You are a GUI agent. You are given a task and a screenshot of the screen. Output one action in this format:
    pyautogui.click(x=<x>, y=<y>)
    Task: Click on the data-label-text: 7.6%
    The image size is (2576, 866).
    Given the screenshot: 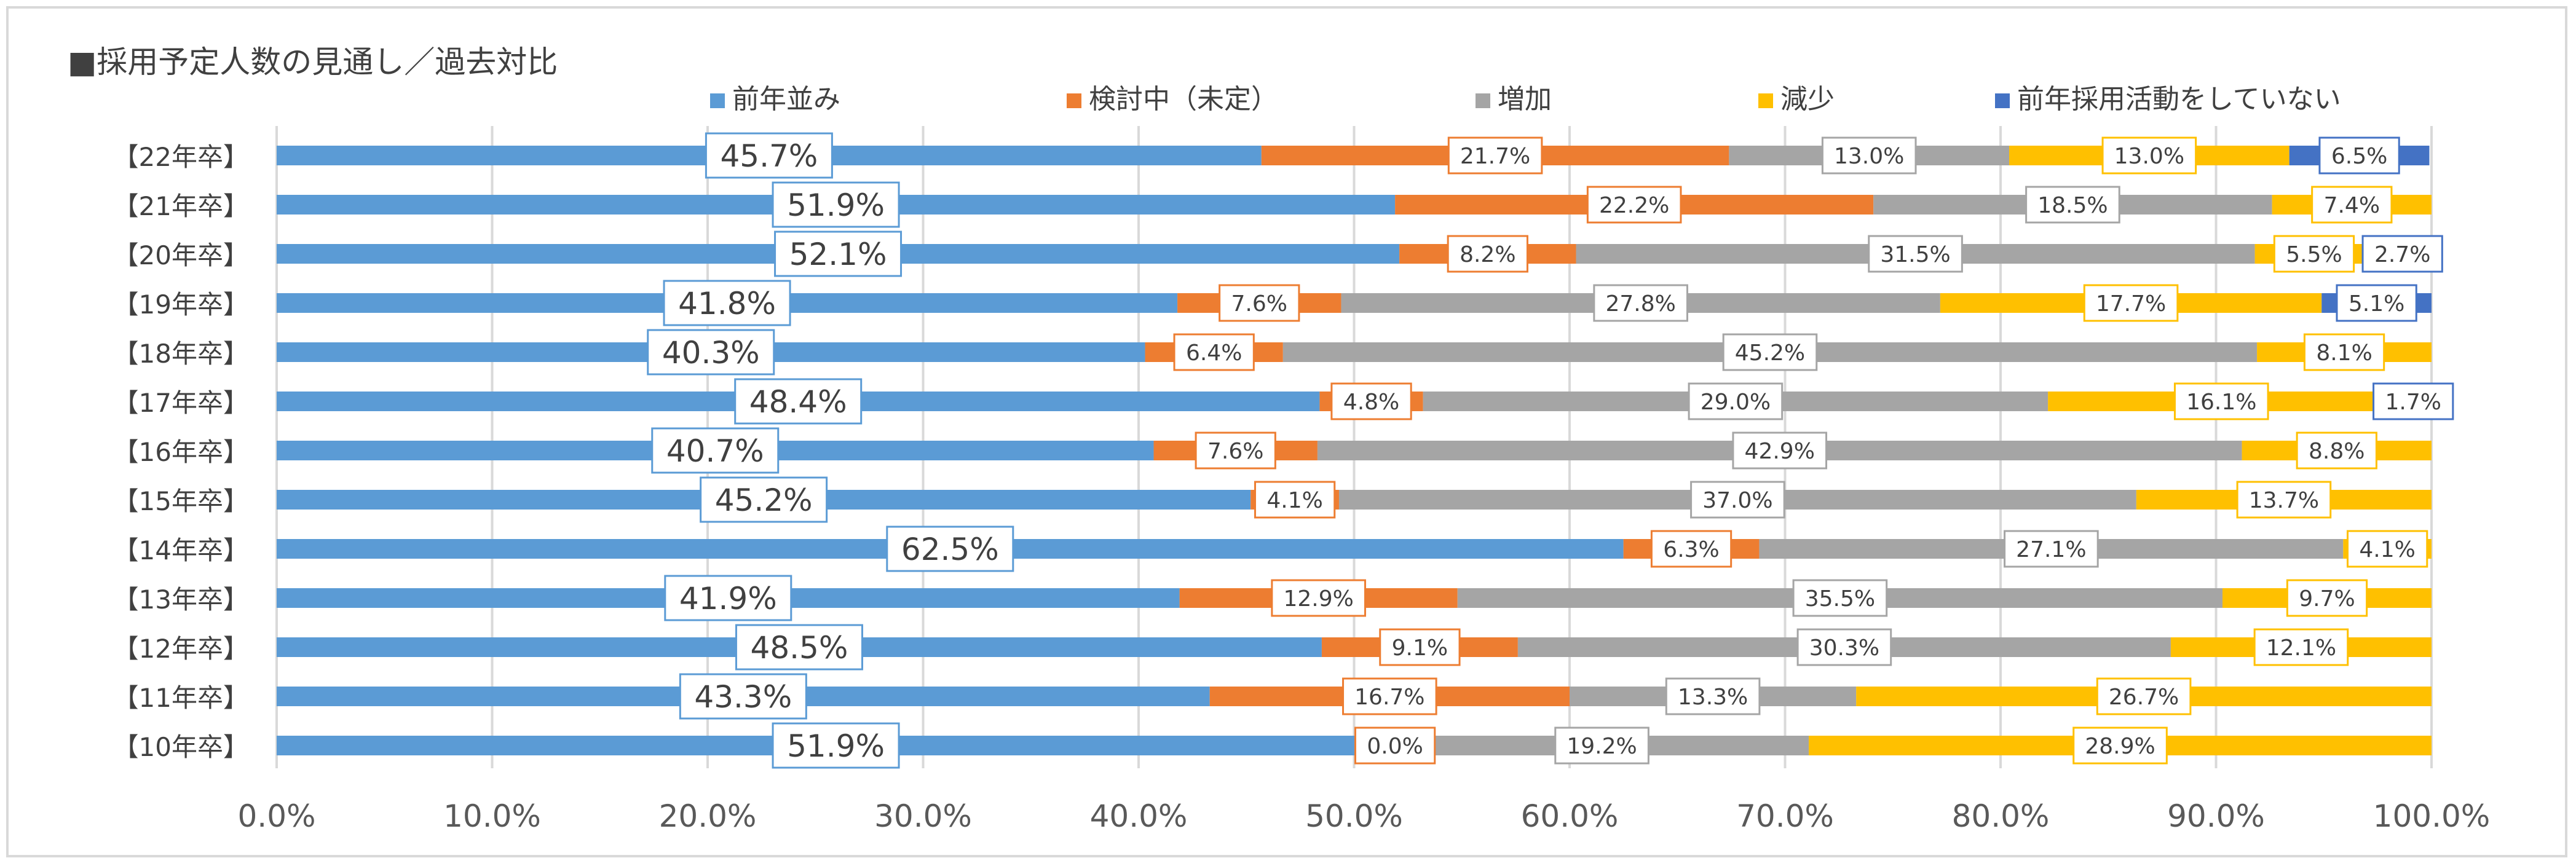 What is the action you would take?
    pyautogui.click(x=1259, y=304)
    